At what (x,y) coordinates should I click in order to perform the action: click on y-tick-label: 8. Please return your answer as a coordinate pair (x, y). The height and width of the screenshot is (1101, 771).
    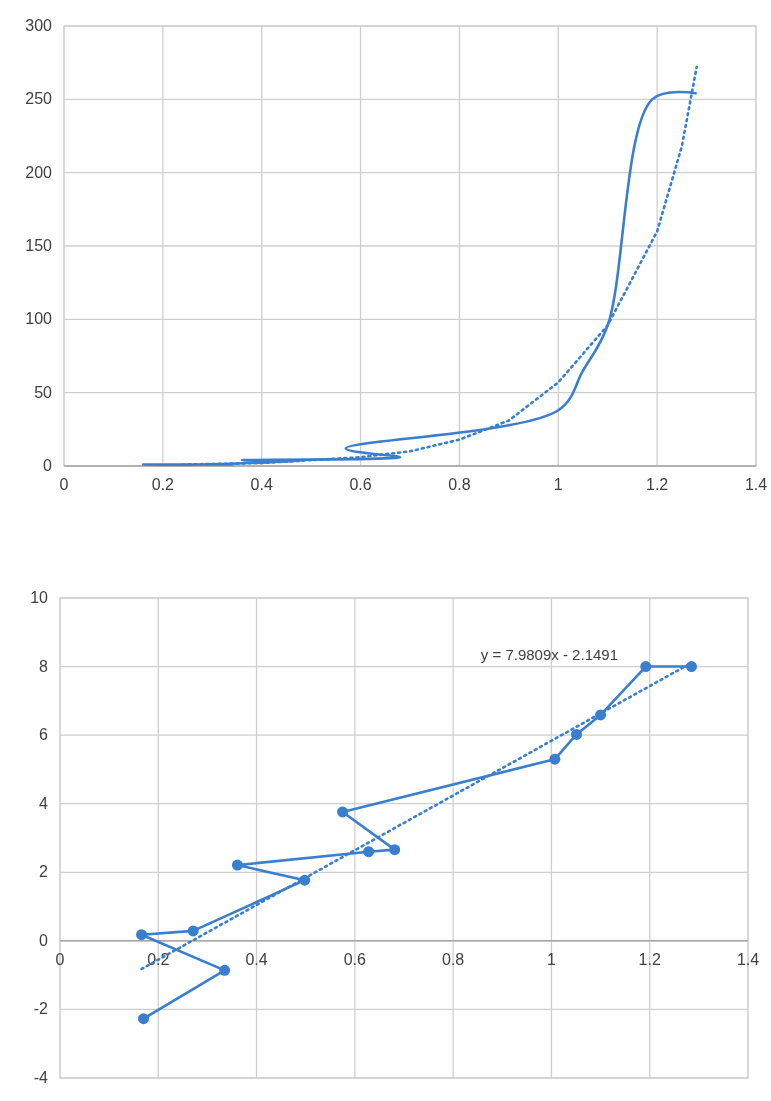
    Looking at the image, I should click on (44, 666).